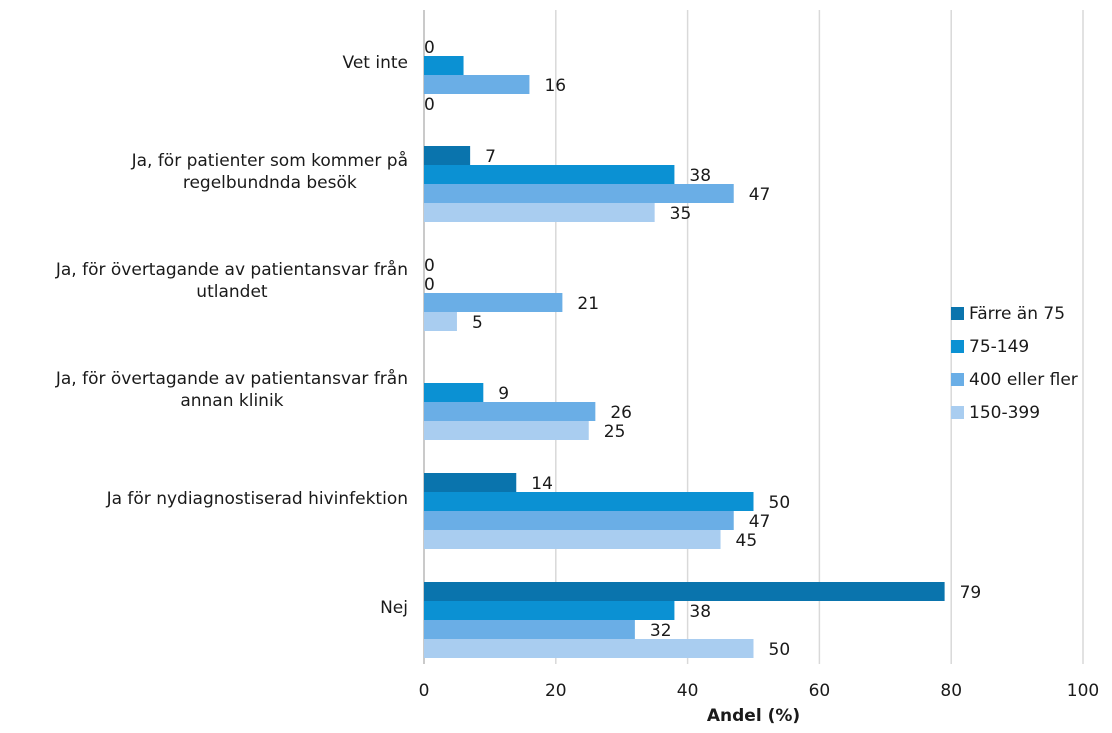  Describe the element at coordinates (820, 691) in the screenshot. I see `x-tick-label: 60` at that location.